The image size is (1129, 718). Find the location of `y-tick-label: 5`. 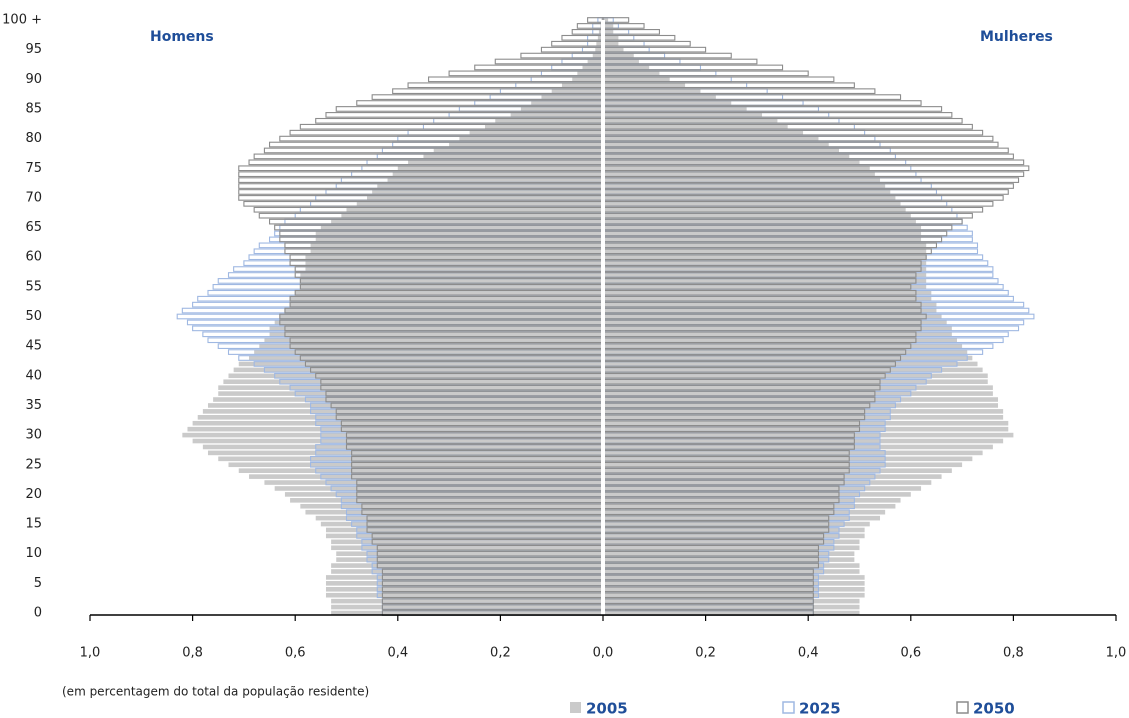

y-tick-label: 5 is located at coordinates (38, 583).